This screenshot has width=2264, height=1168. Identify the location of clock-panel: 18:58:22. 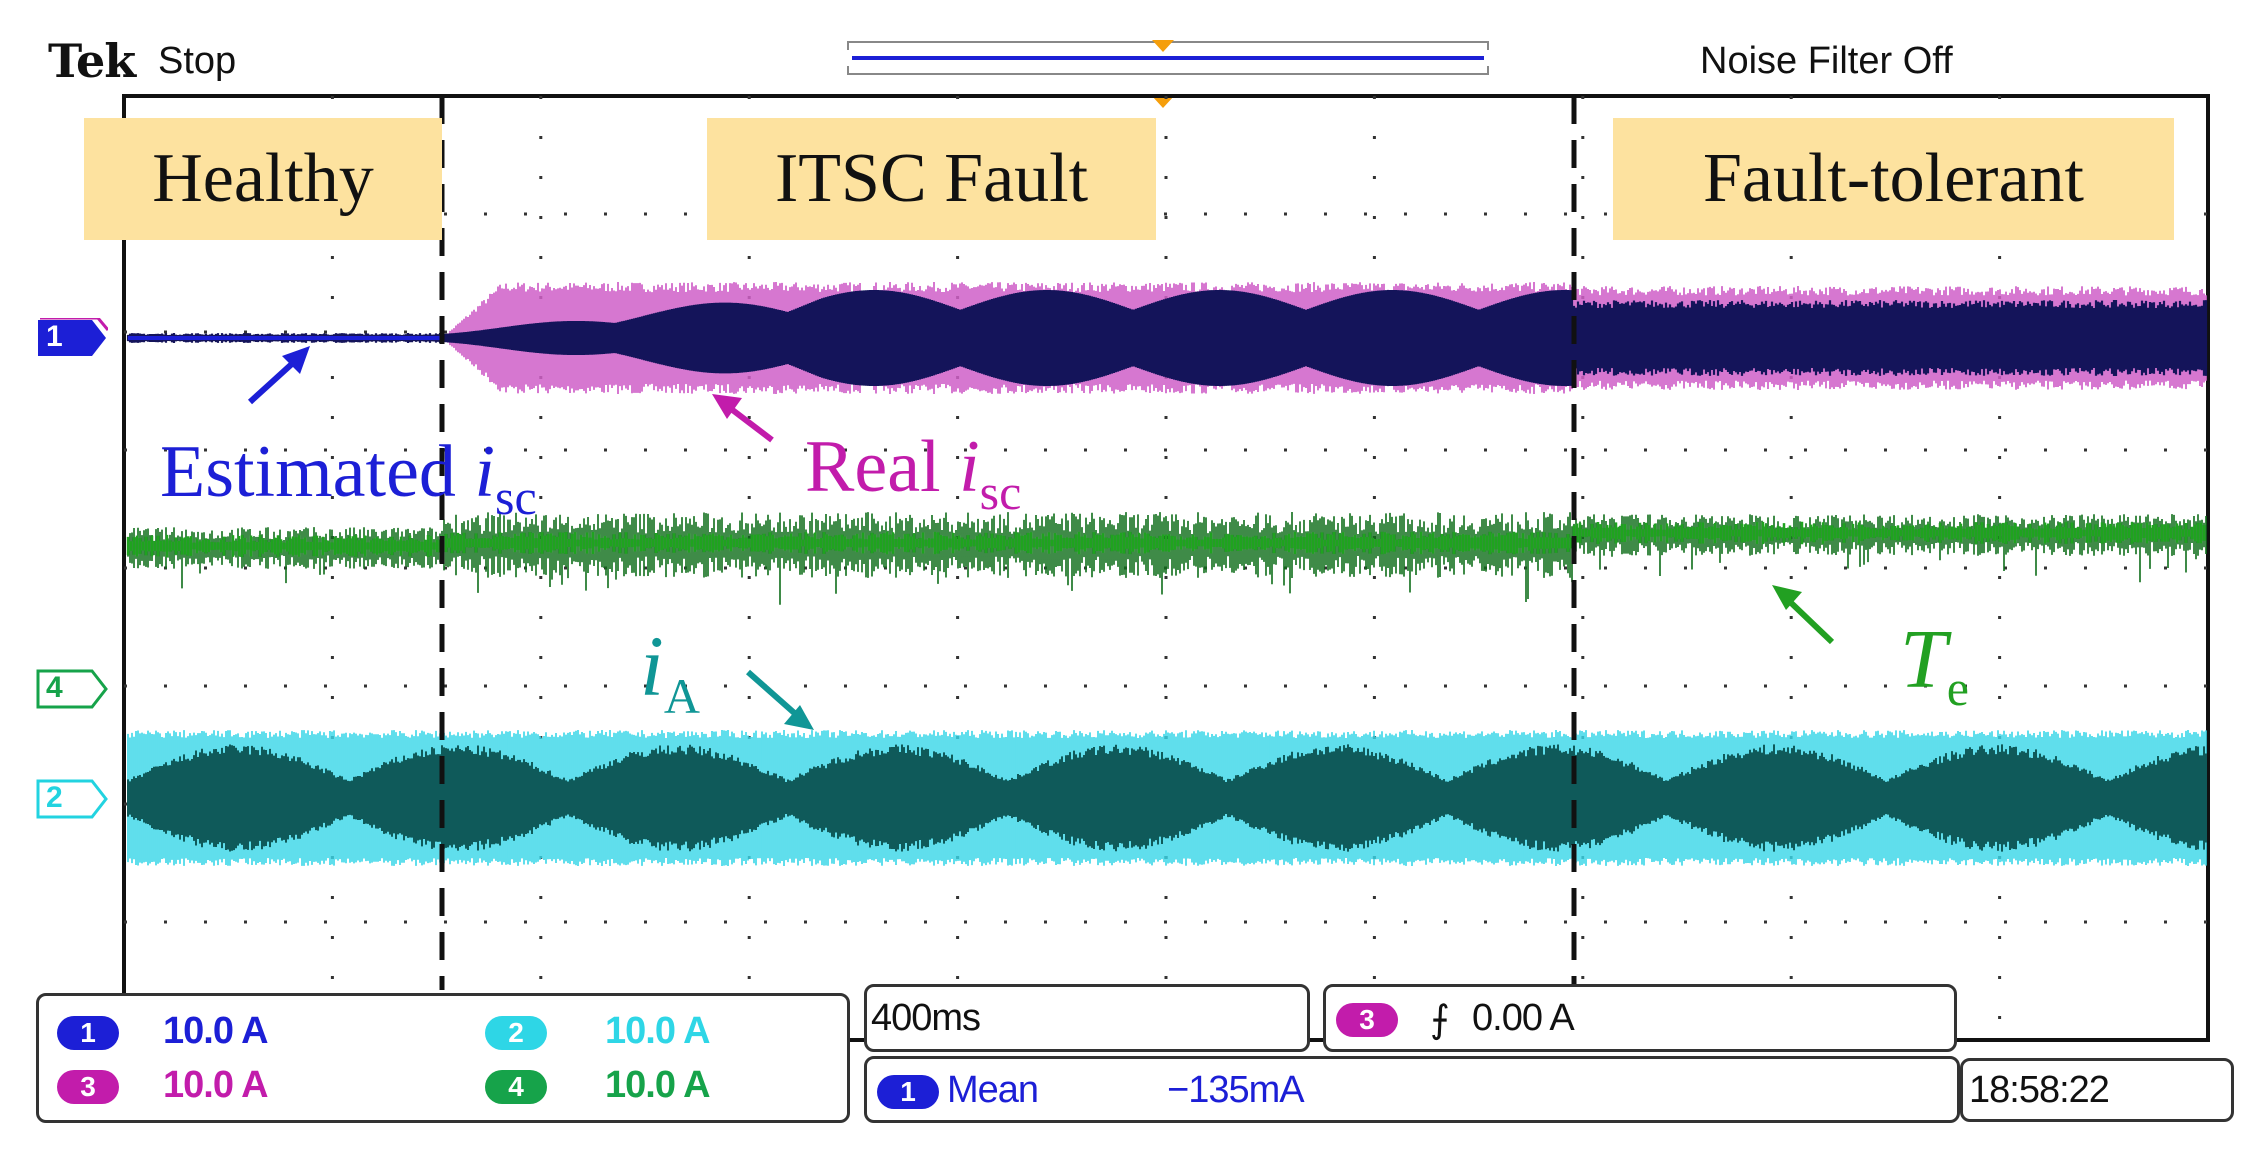
(2097, 1090).